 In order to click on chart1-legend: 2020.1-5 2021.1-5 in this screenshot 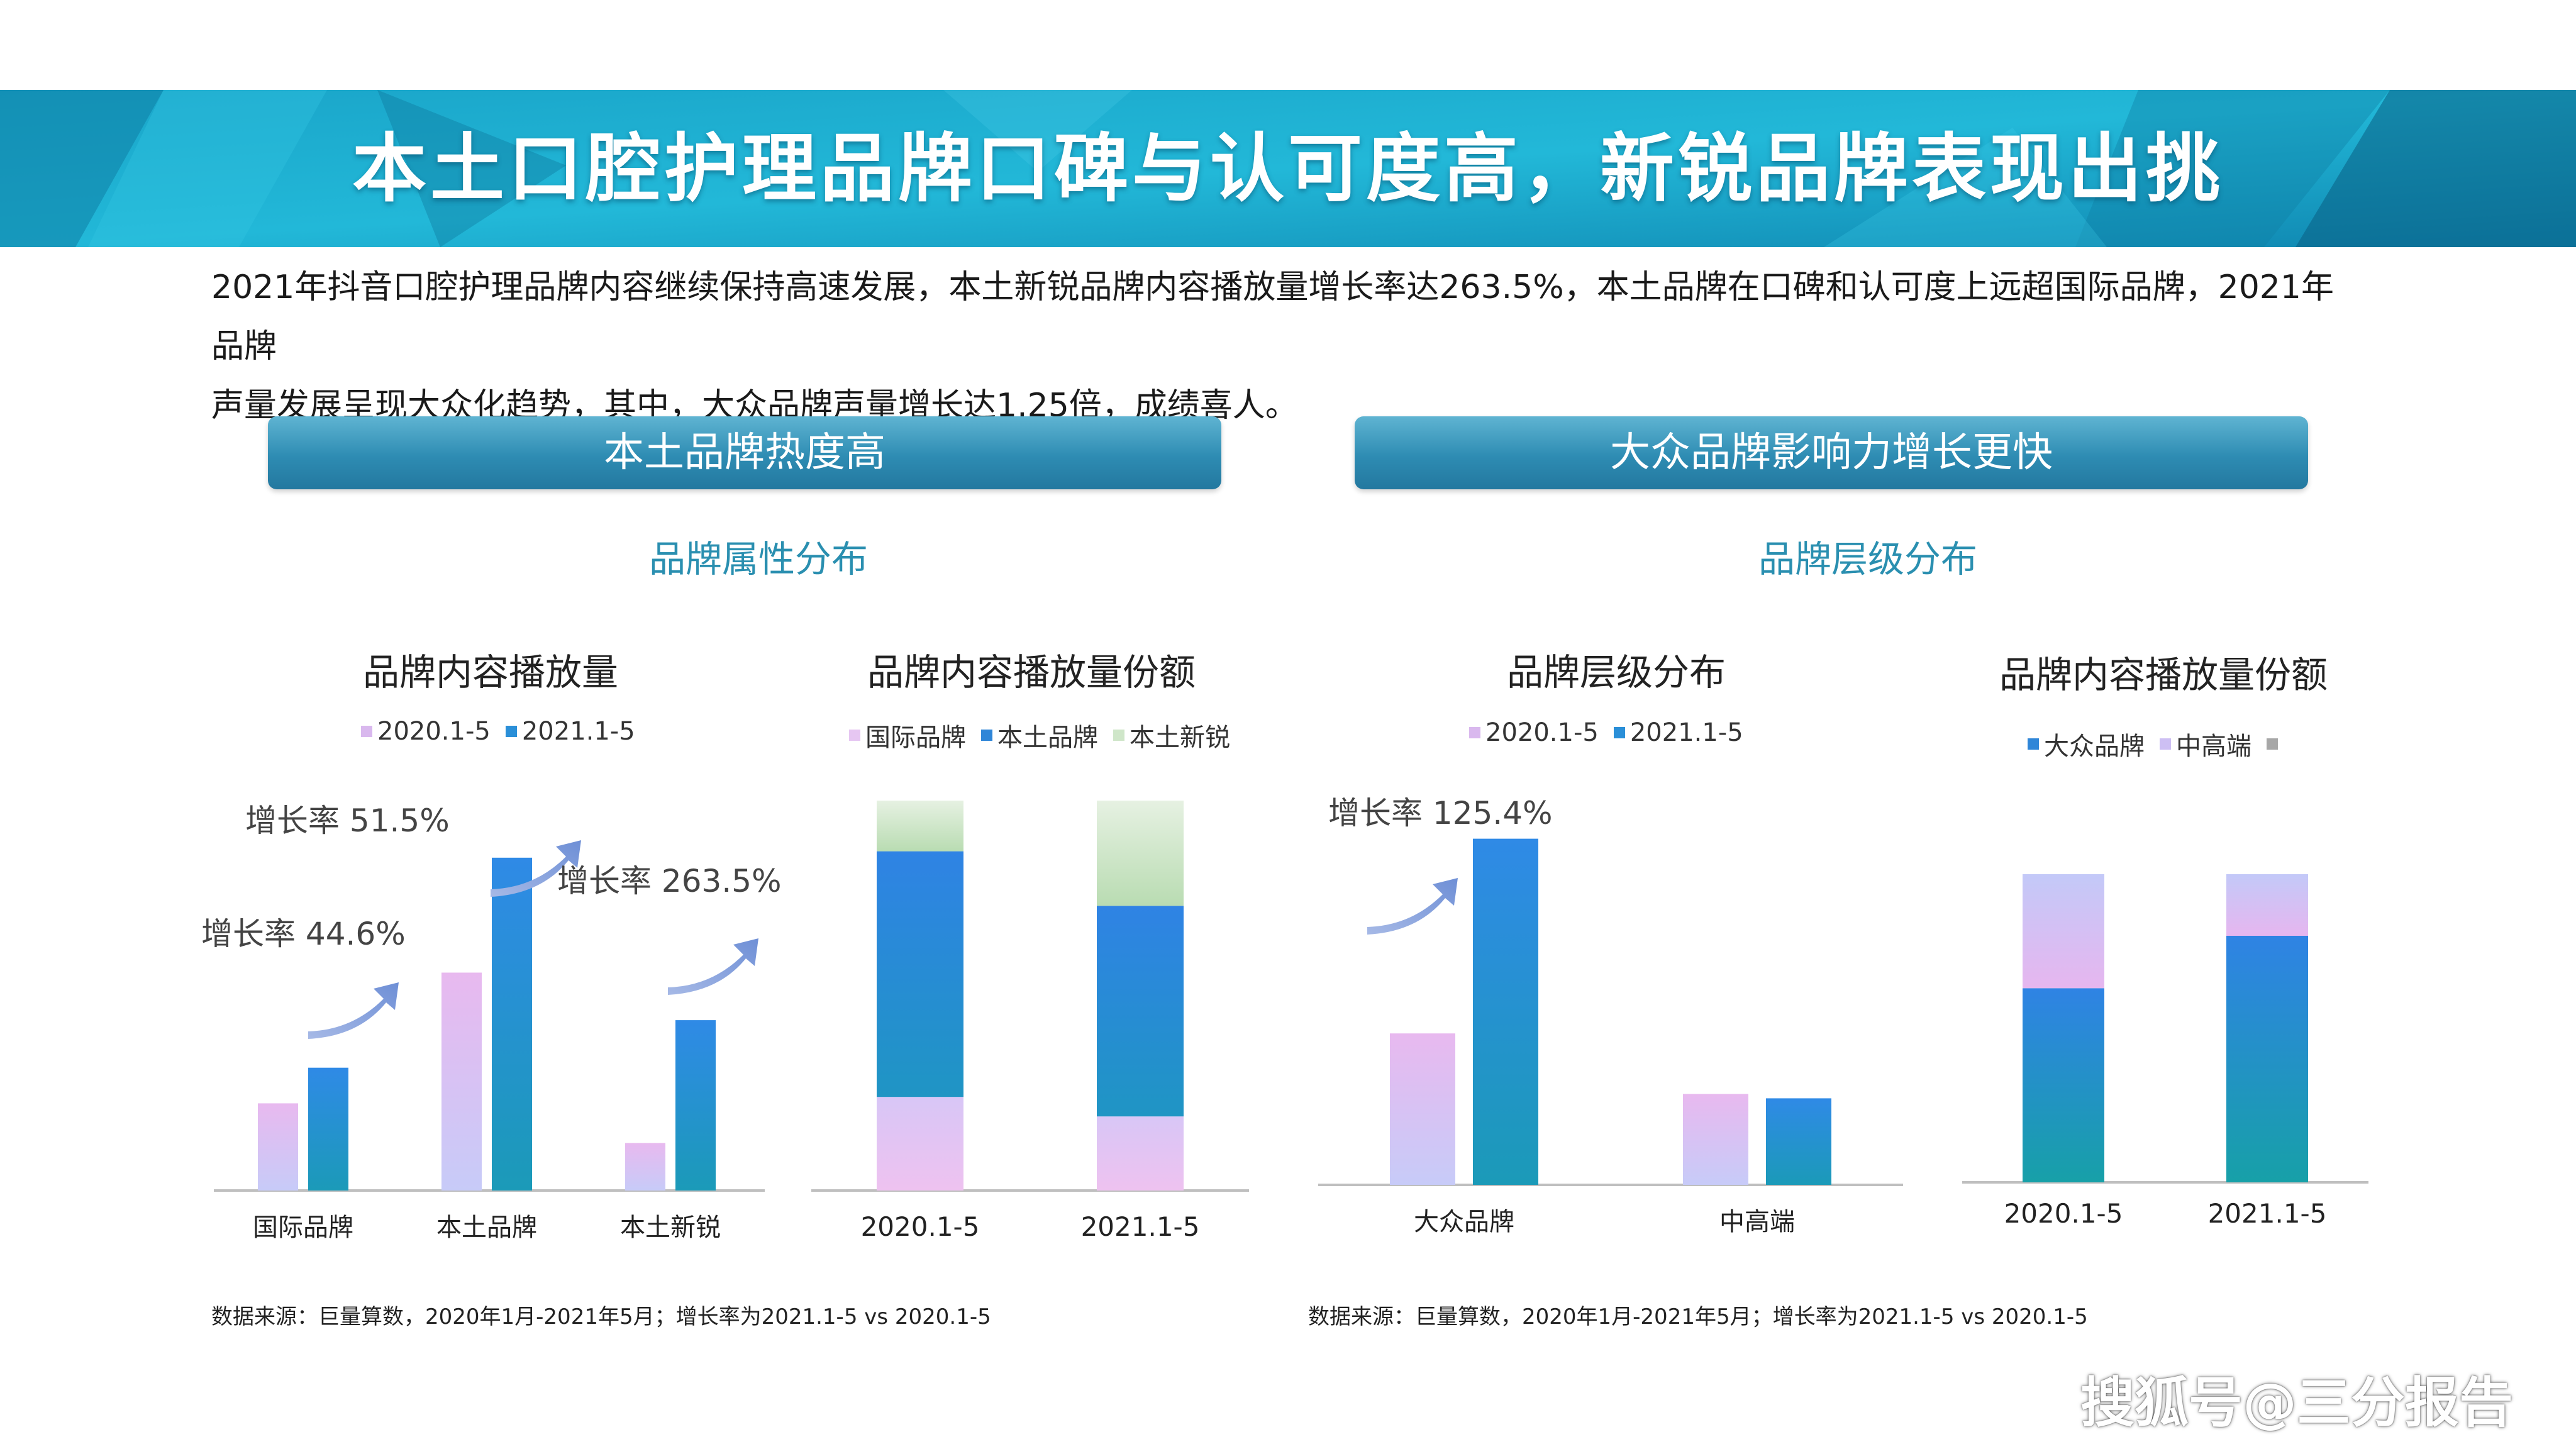, I will do `click(498, 731)`.